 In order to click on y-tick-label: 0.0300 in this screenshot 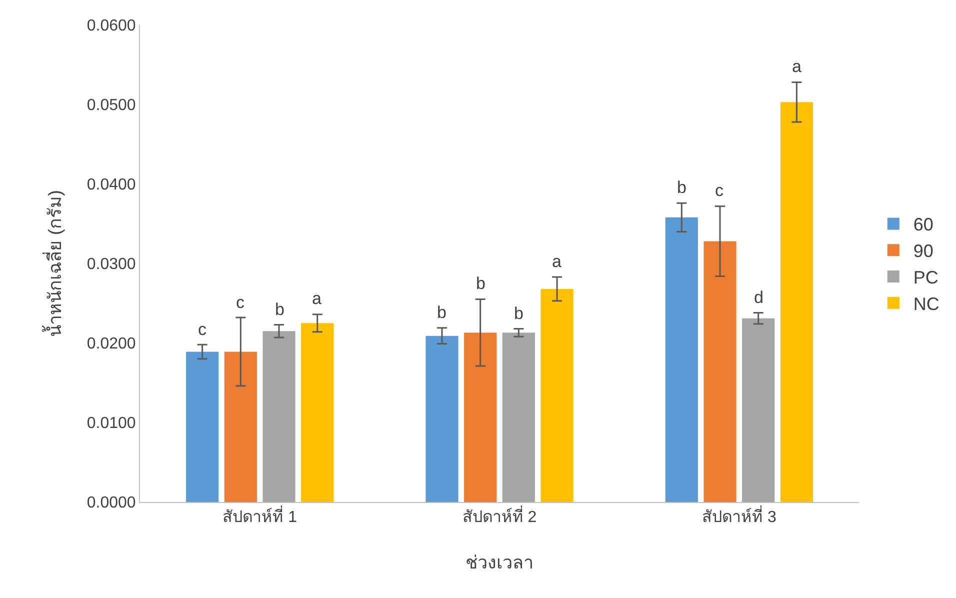, I will do `click(111, 265)`.